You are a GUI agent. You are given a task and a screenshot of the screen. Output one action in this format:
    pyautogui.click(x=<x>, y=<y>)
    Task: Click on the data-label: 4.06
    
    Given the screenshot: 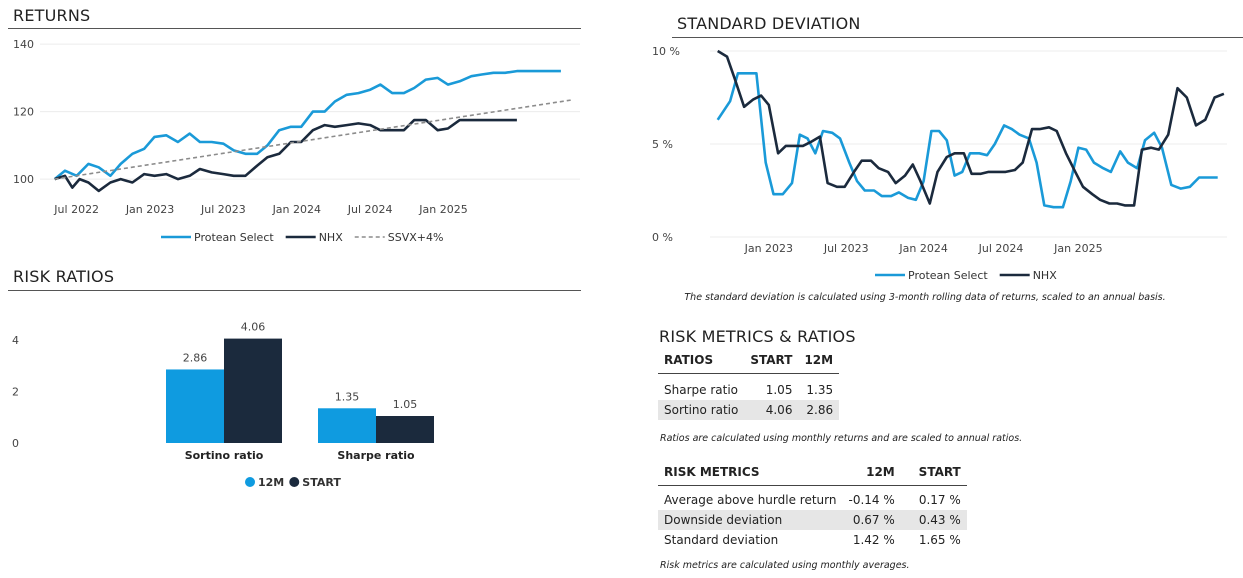 What is the action you would take?
    pyautogui.click(x=253, y=327)
    